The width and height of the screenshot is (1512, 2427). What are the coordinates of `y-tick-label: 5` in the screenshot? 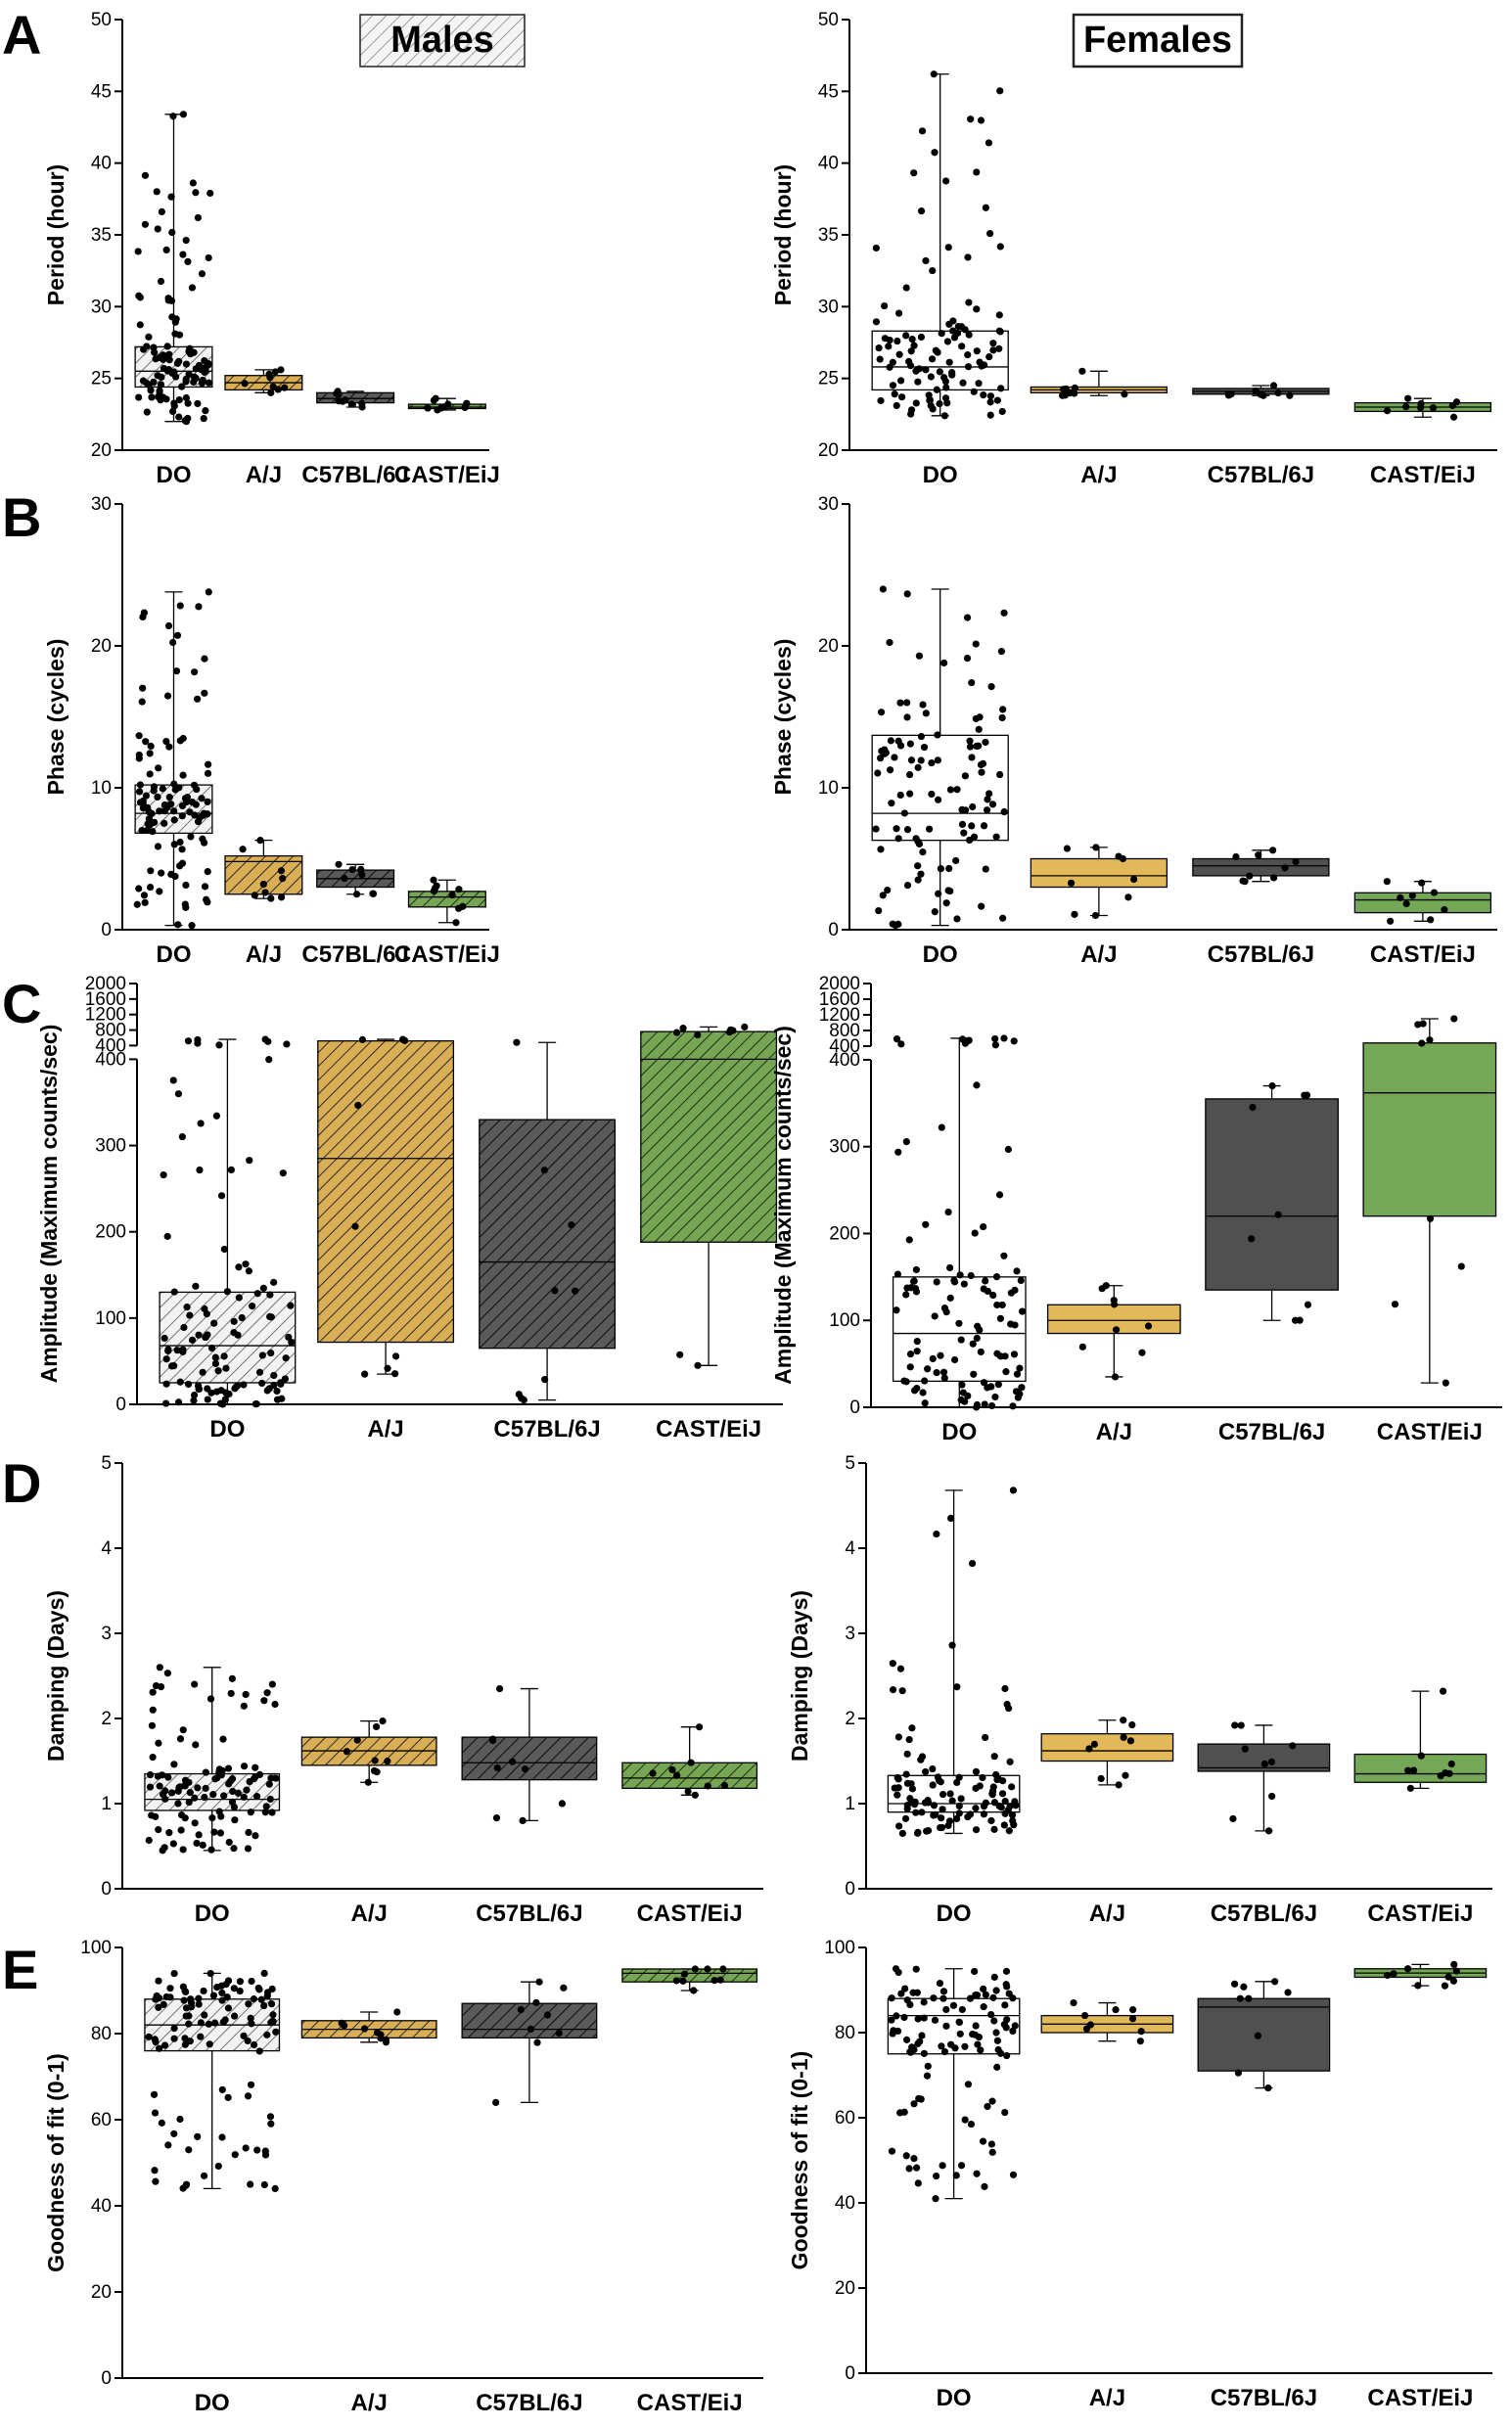 It's located at (106, 1463).